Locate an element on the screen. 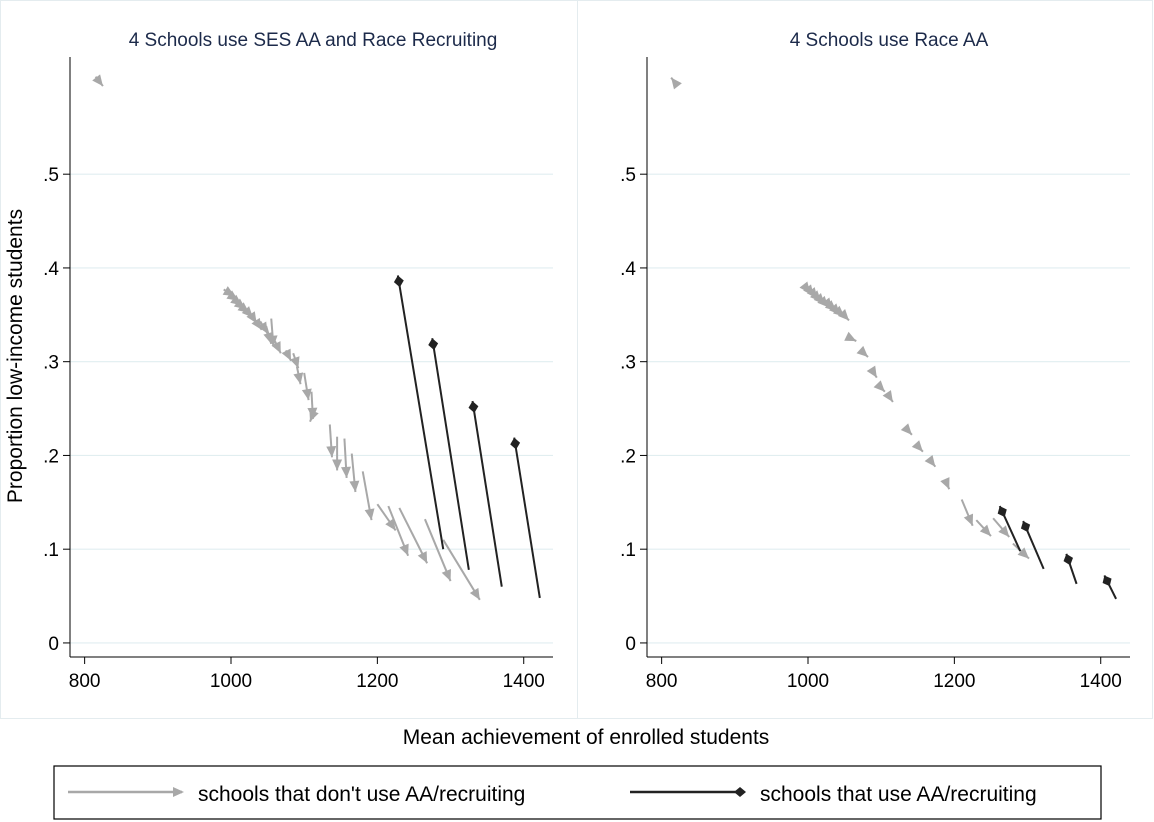  right-panel-title: 4 Schools use Race AA is located at coordinates (889, 40).